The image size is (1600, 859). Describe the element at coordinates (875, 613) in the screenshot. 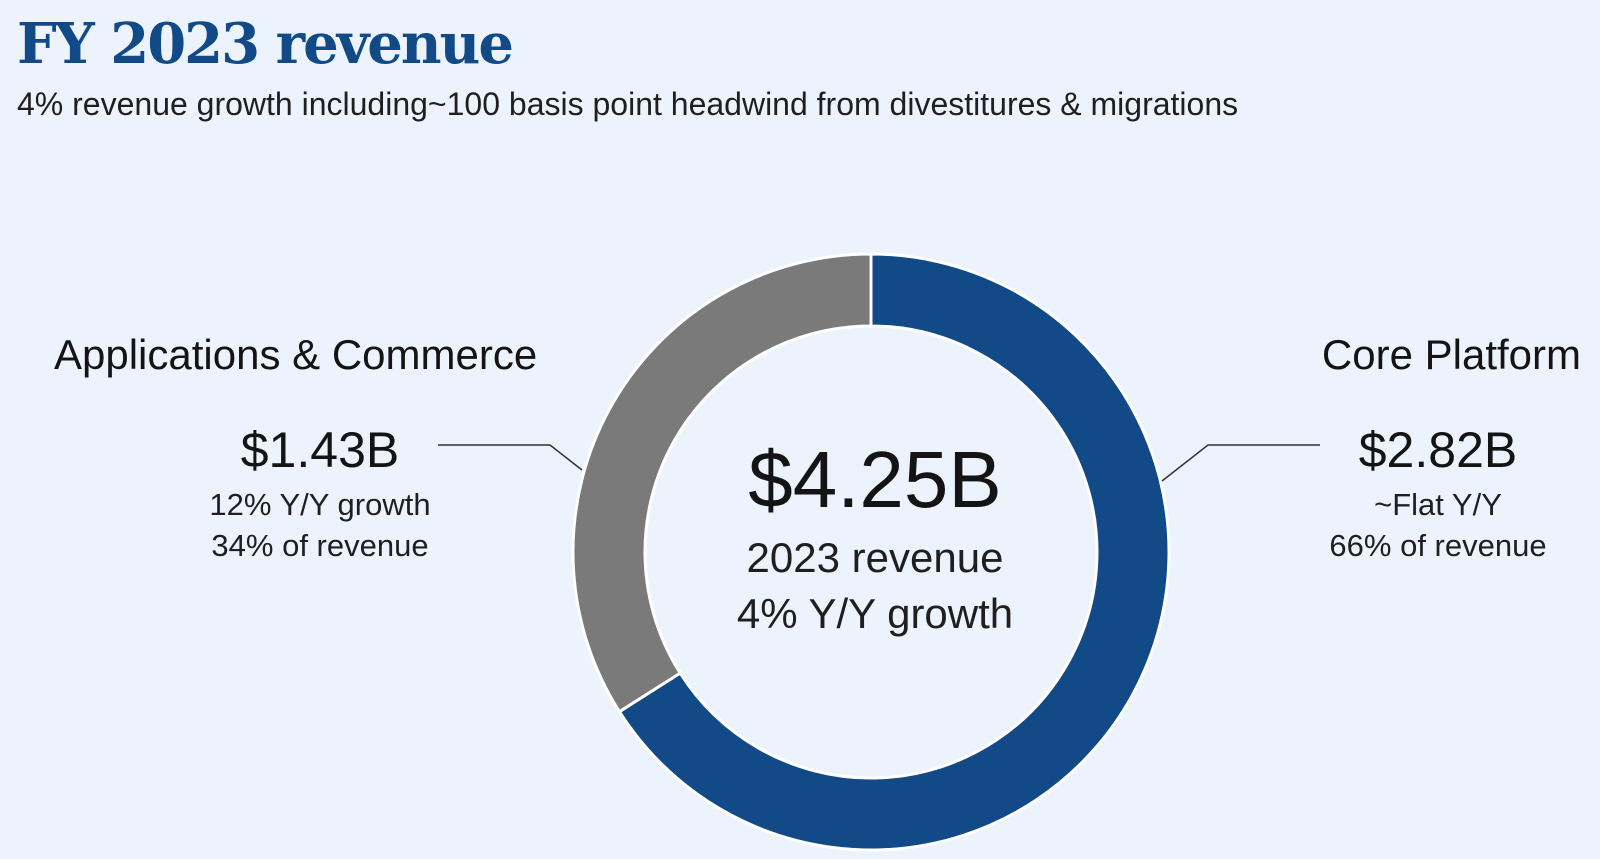

I see `center-caption-line2: 4% Y/Y growth` at that location.